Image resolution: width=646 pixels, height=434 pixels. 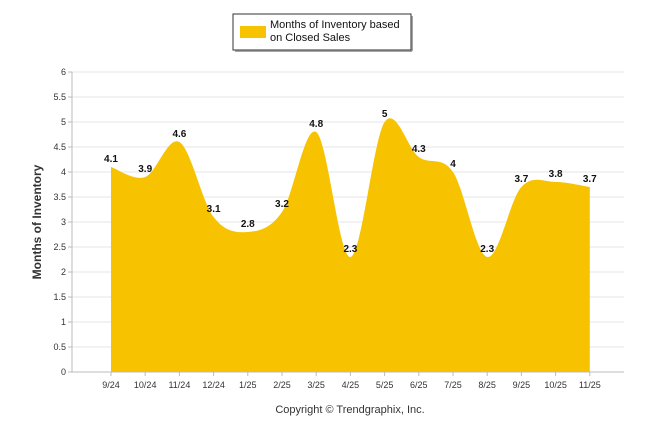 What do you see at coordinates (590, 385) in the screenshot?
I see `x-tick-label: 11/25` at bounding box center [590, 385].